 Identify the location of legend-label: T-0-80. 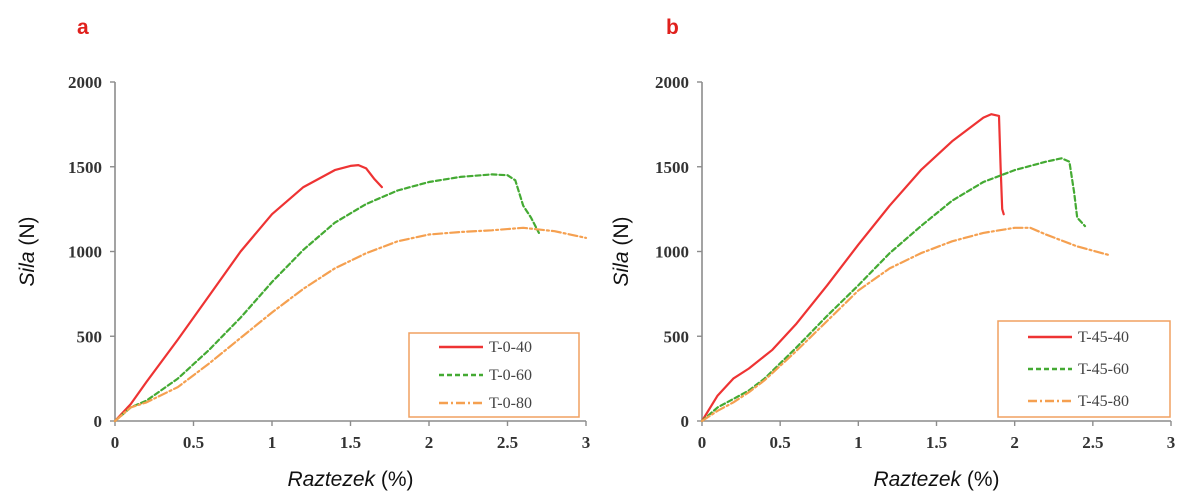
(510, 403).